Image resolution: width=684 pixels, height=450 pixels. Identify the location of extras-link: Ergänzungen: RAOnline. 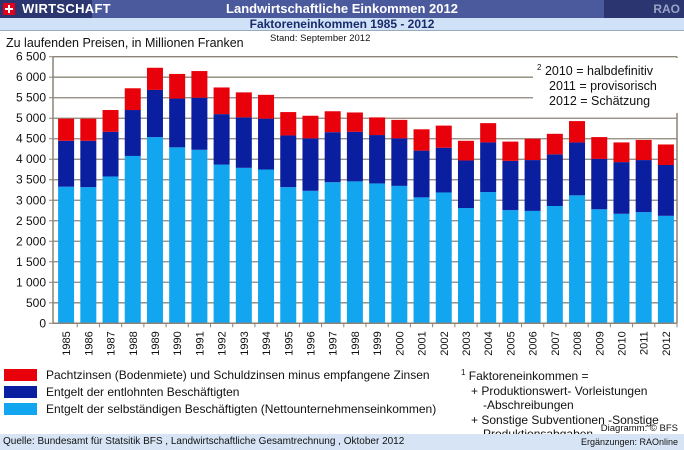
(629, 442).